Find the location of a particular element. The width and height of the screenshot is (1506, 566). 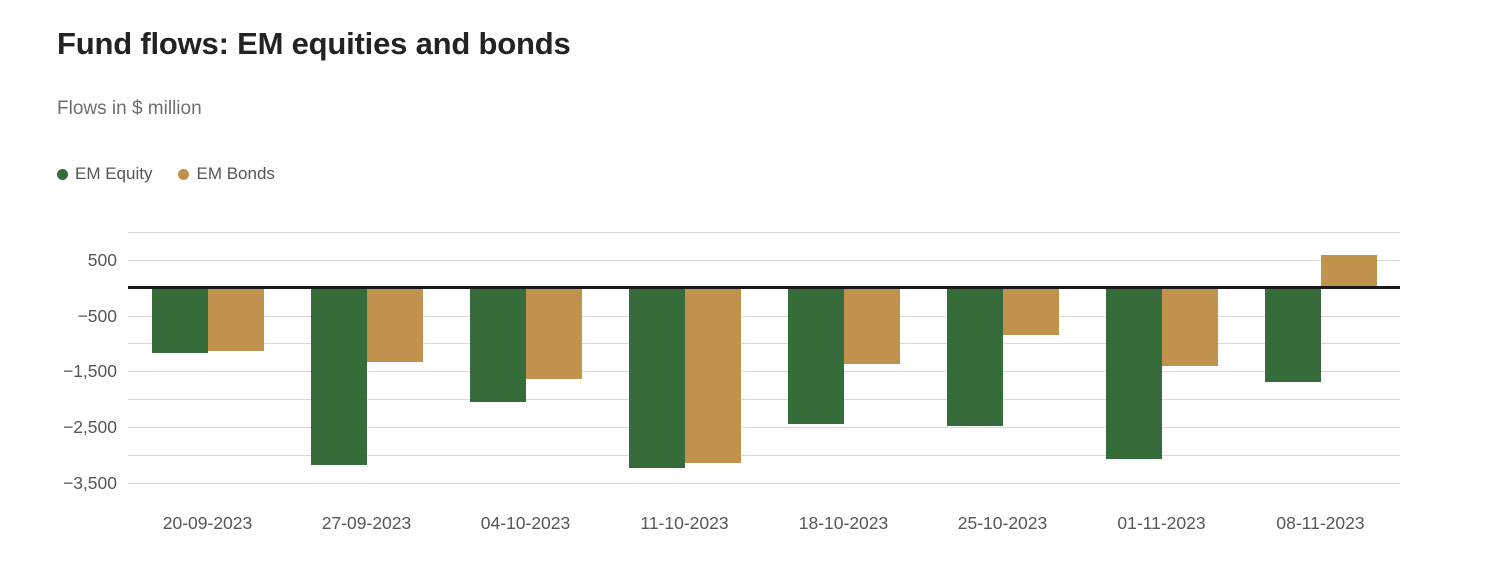

y-tick-label: −2,500 is located at coordinates (89, 427).